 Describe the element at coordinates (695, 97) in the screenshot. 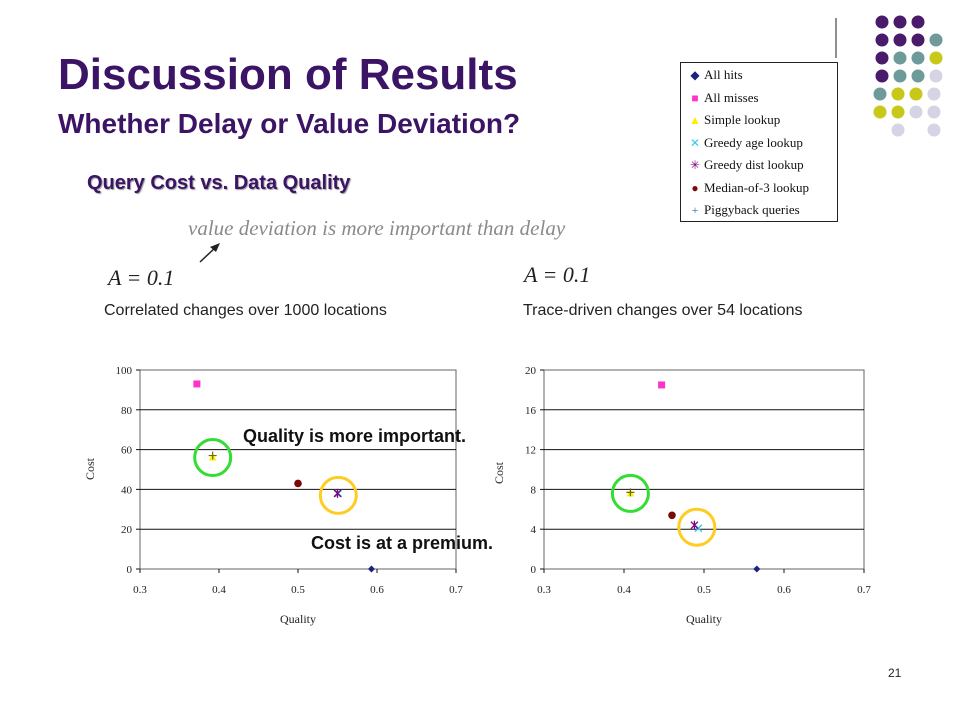

I see `legend-marker-icon: ■` at that location.